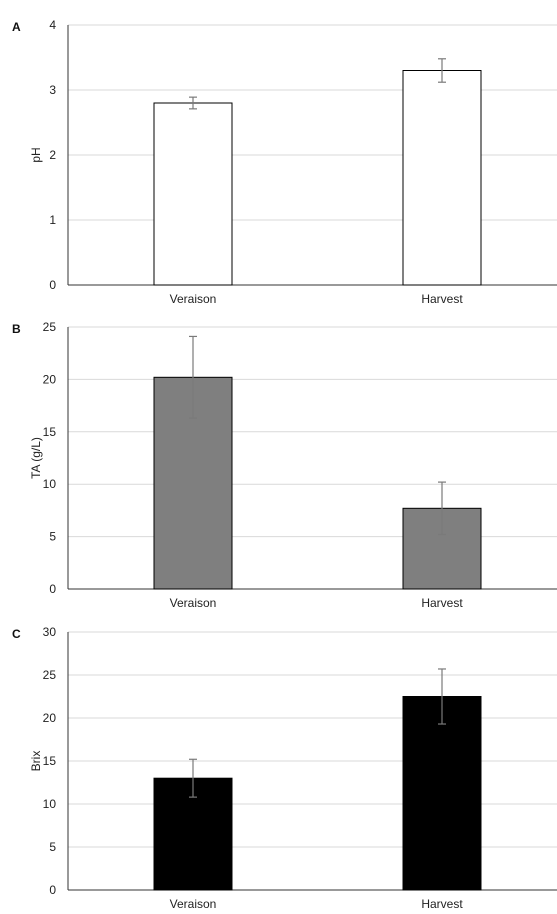  What do you see at coordinates (36, 761) in the screenshot?
I see `y-axis-label: Brix` at bounding box center [36, 761].